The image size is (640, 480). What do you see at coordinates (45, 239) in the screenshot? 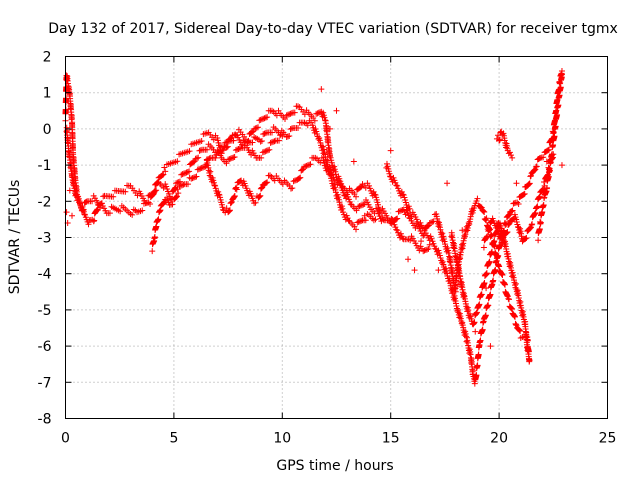
I see `y-tick-label: -3` at bounding box center [45, 239].